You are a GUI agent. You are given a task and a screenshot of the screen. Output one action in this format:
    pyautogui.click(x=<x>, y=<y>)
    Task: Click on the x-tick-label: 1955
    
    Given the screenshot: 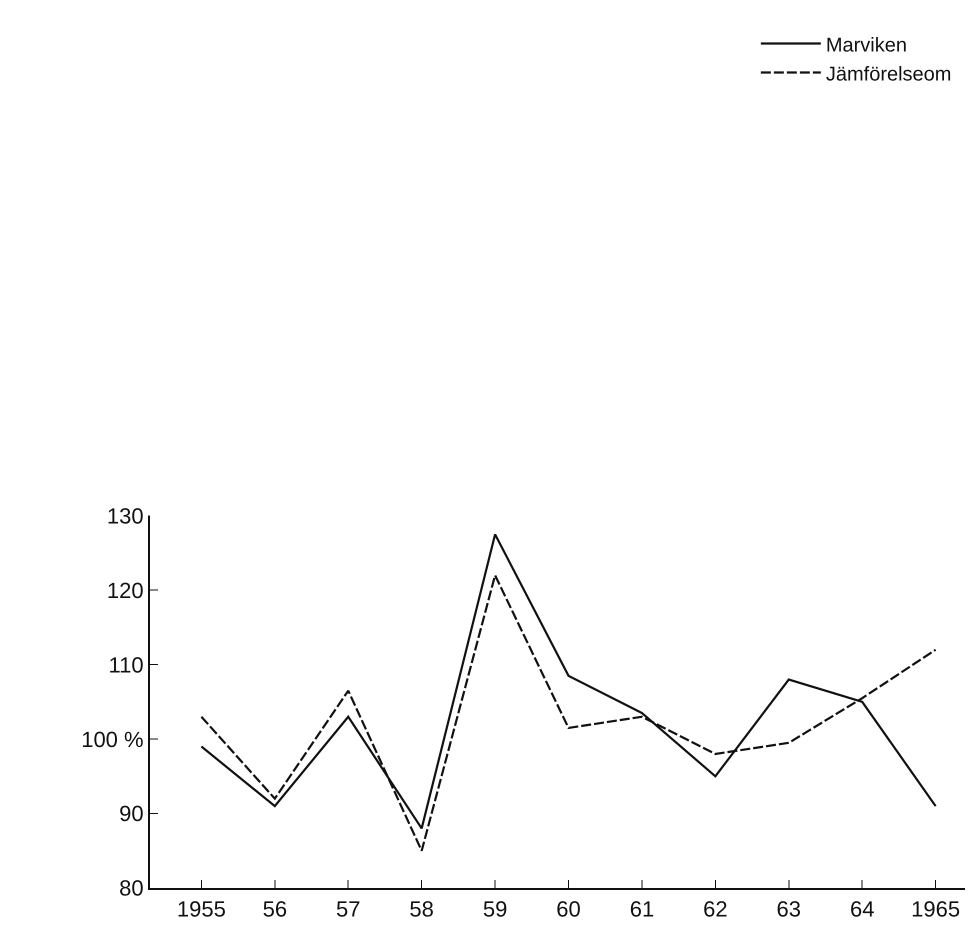 What is the action you would take?
    pyautogui.click(x=201, y=909)
    